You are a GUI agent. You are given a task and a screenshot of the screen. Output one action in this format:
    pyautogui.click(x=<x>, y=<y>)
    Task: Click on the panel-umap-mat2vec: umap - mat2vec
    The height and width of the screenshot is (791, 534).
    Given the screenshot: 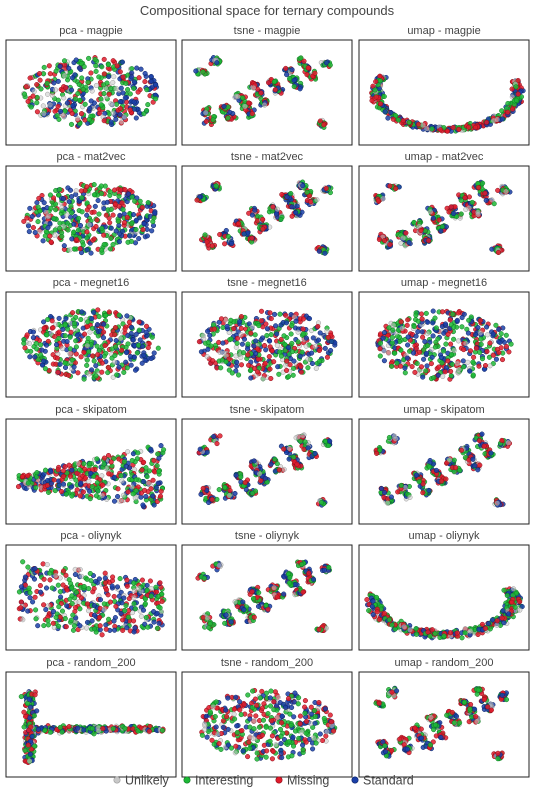 What is the action you would take?
    pyautogui.click(x=444, y=211)
    